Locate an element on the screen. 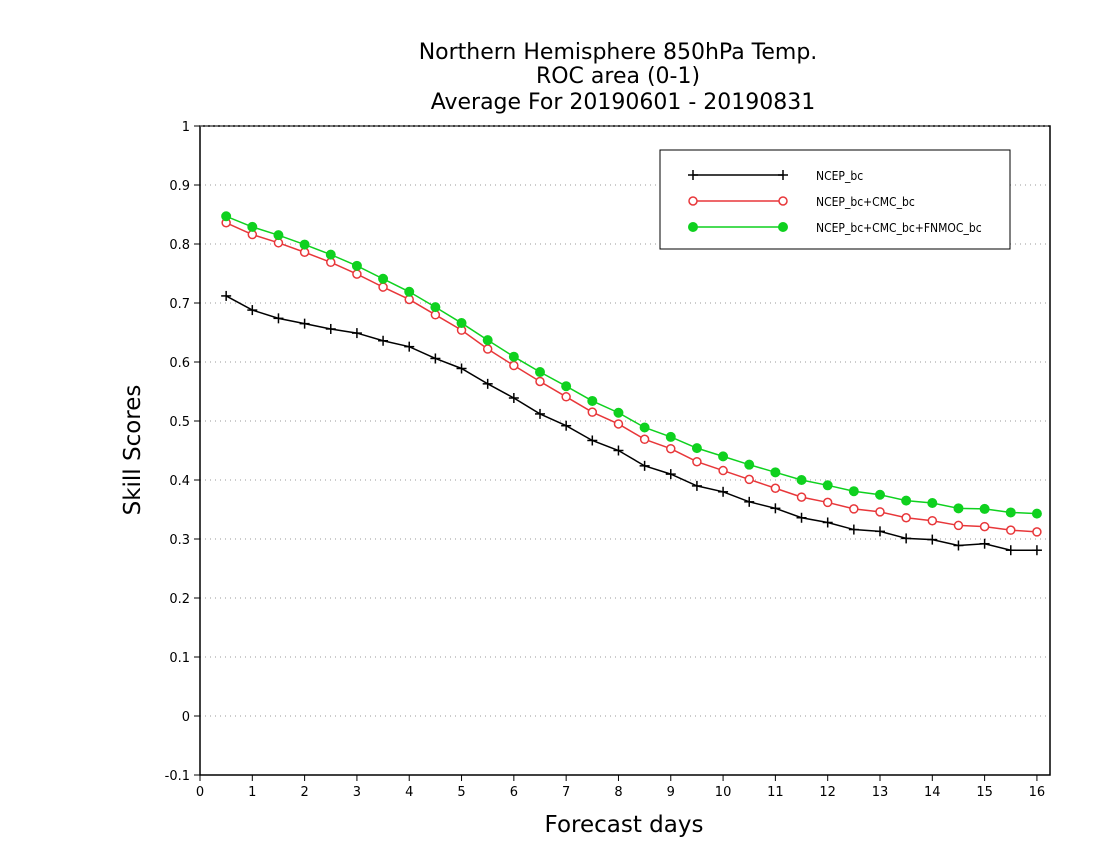 The width and height of the screenshot is (1100, 850). x-tick-label: 11 is located at coordinates (775, 792).